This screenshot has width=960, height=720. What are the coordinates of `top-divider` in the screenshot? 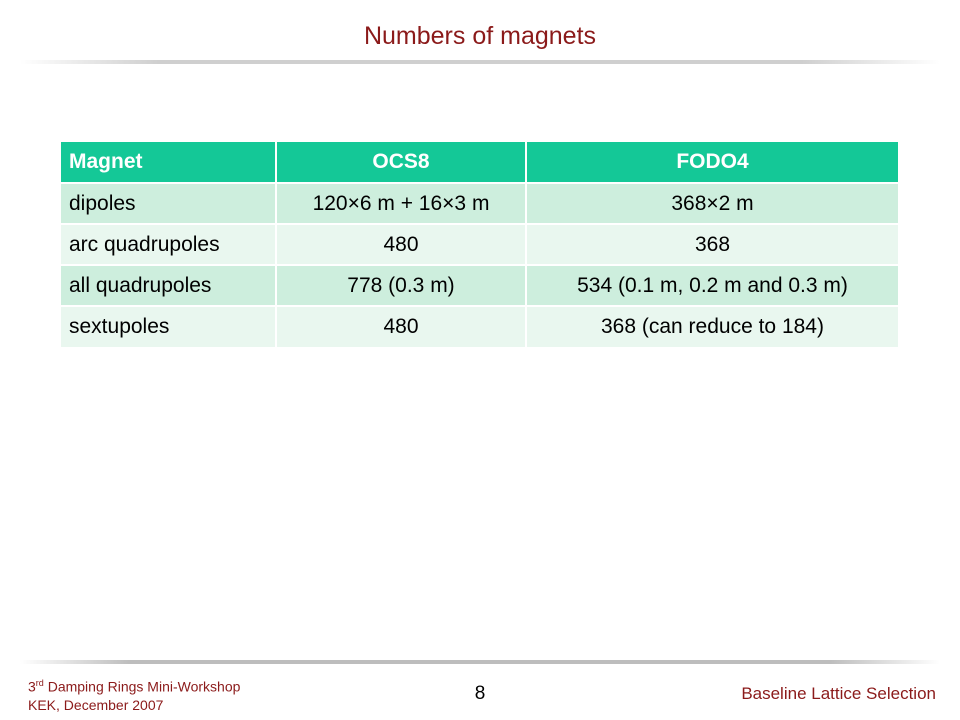 It's located at (480, 62).